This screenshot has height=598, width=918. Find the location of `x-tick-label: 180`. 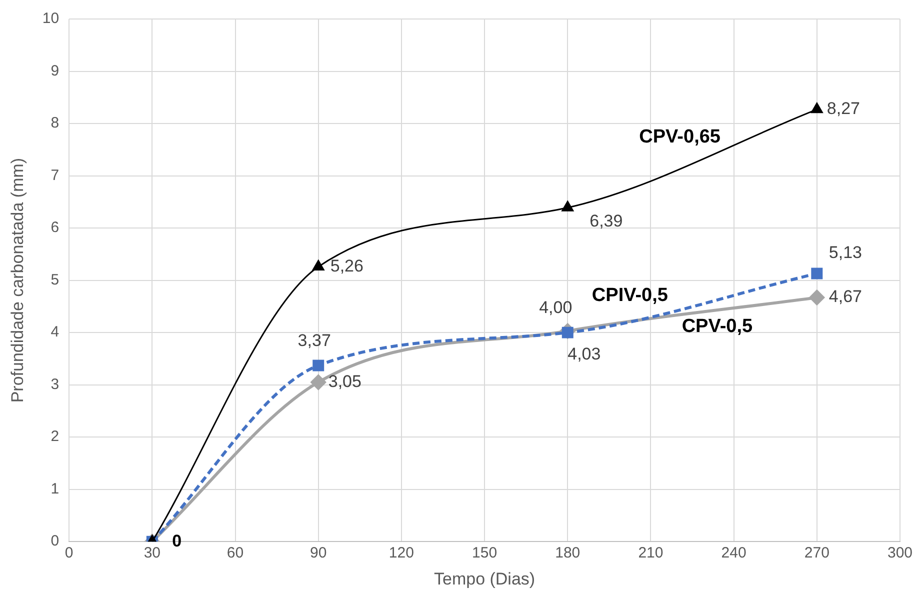

x-tick-label: 180 is located at coordinates (567, 553).